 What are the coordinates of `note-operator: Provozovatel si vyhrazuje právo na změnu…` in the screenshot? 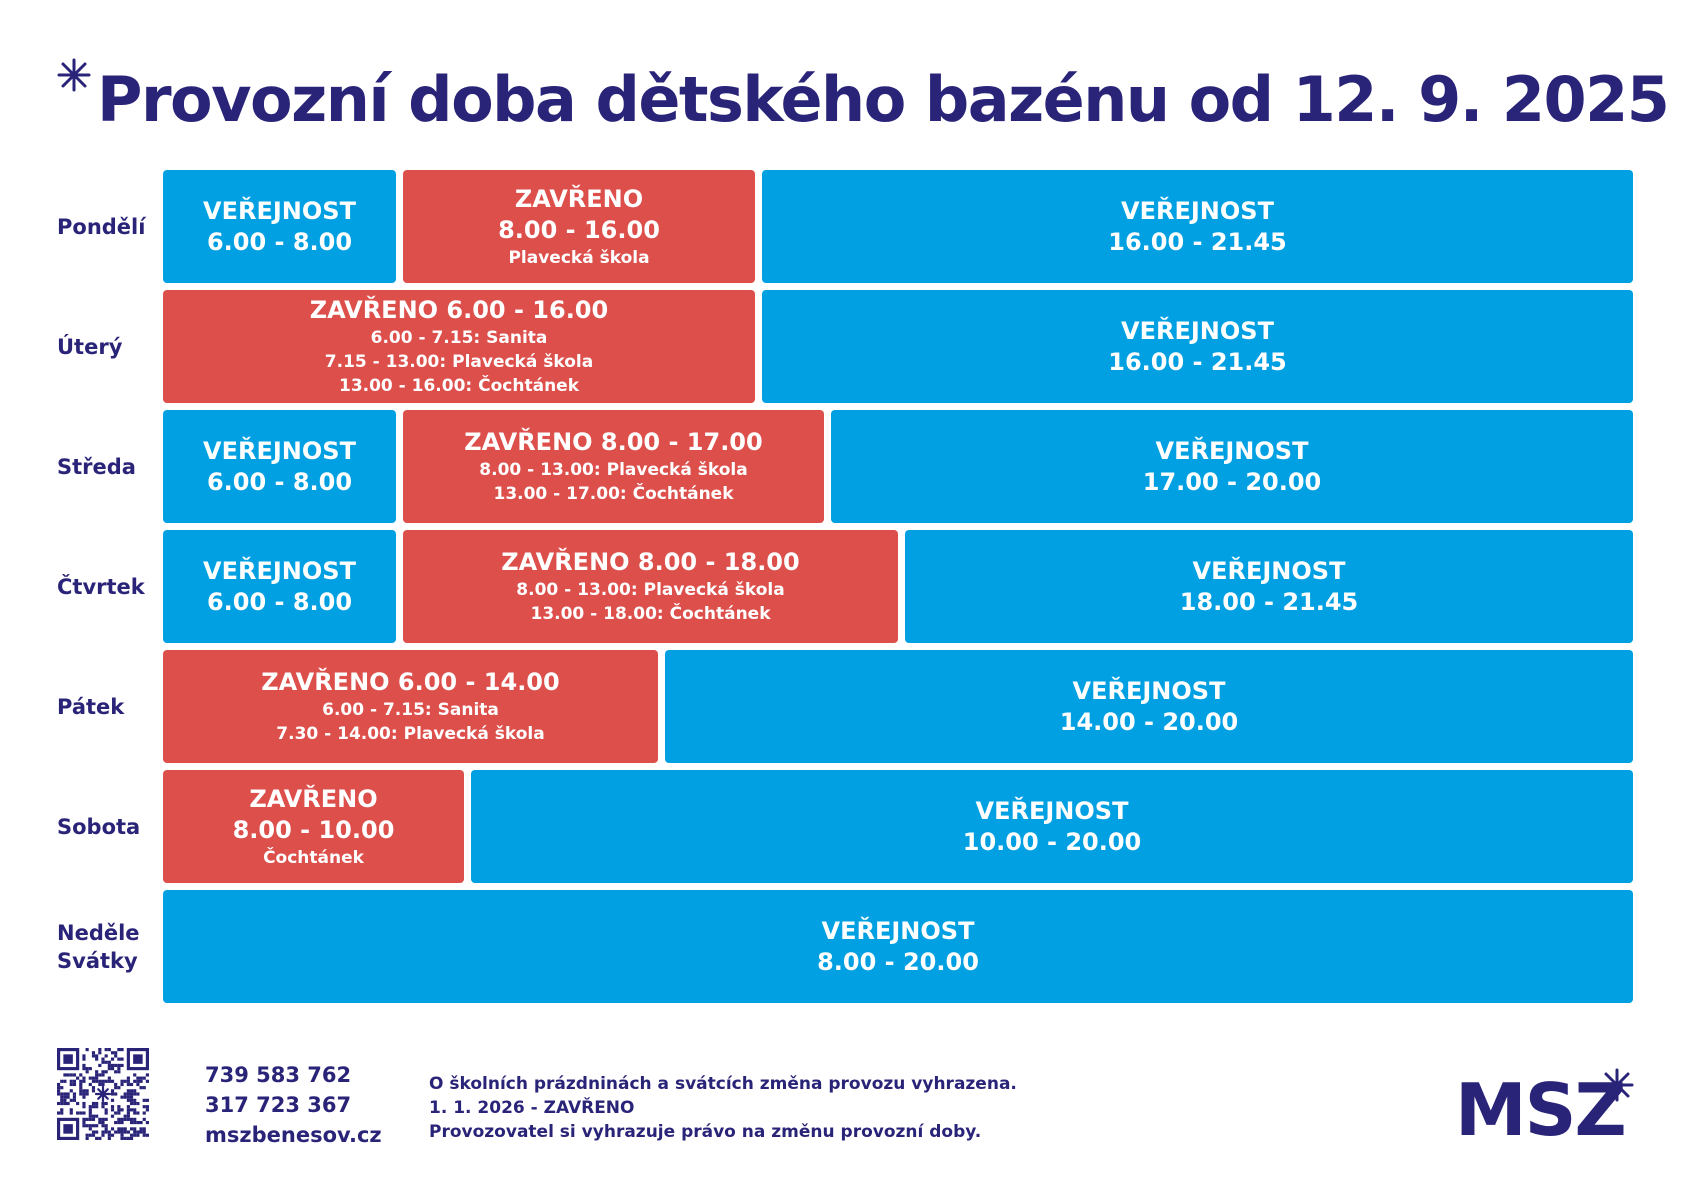 It's located at (705, 1132).